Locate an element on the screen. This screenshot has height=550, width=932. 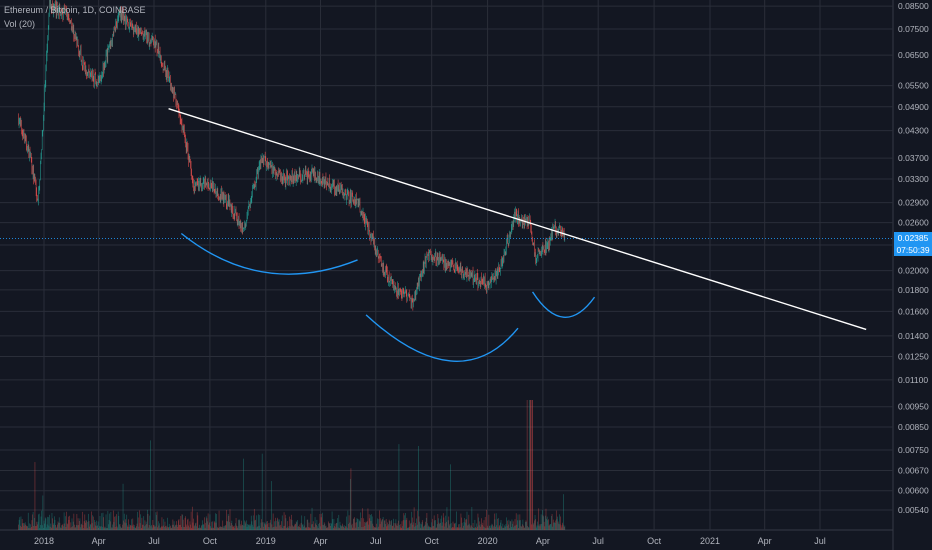
x-tick-label: 2020 is located at coordinates (488, 541).